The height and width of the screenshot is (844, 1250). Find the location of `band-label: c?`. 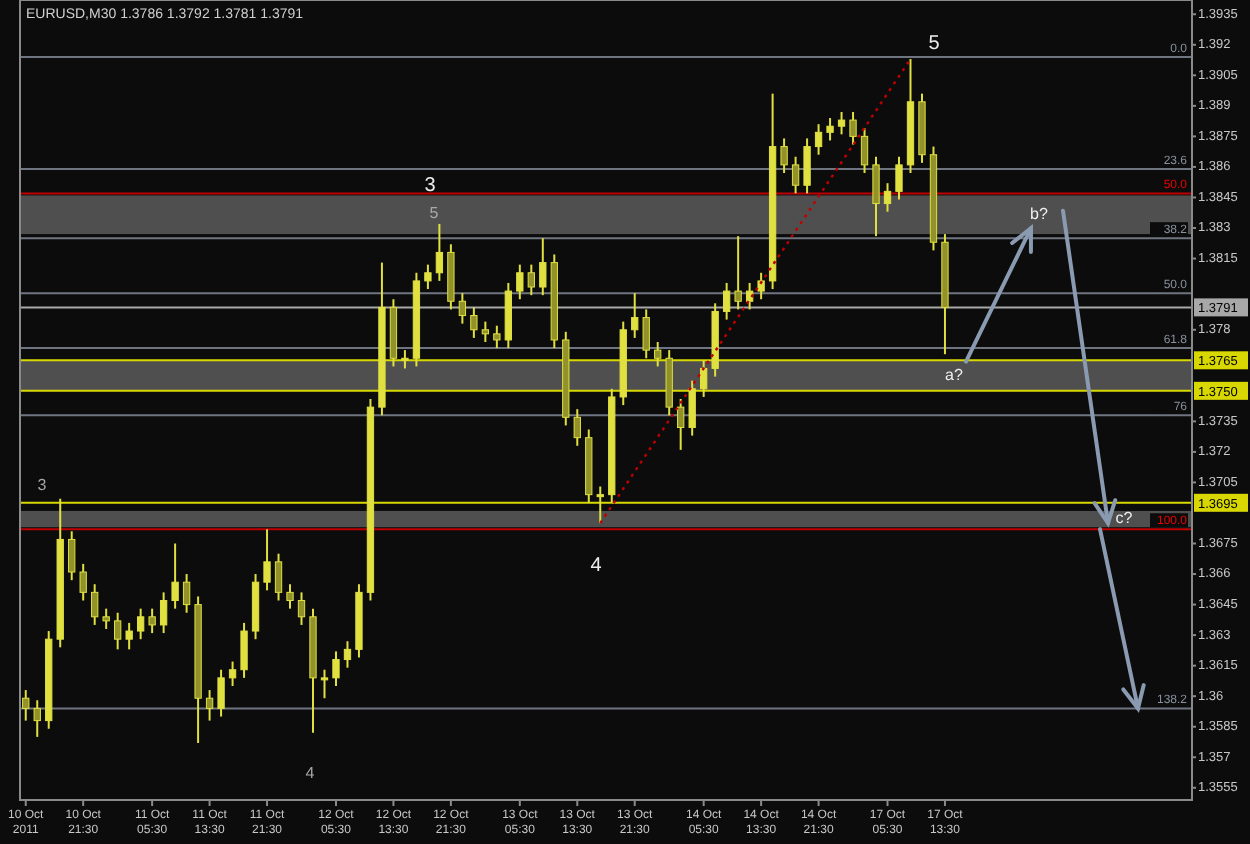

band-label: c? is located at coordinates (1124, 518).